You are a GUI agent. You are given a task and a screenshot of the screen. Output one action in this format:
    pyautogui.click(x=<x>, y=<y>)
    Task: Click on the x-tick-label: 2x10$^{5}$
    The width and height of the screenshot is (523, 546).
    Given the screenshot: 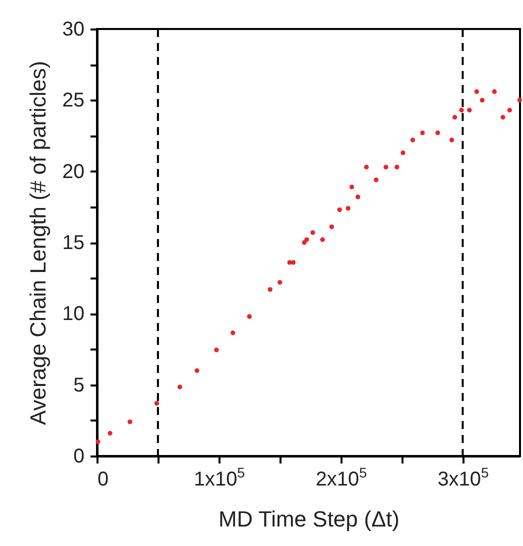 What is the action you would take?
    pyautogui.click(x=342, y=477)
    